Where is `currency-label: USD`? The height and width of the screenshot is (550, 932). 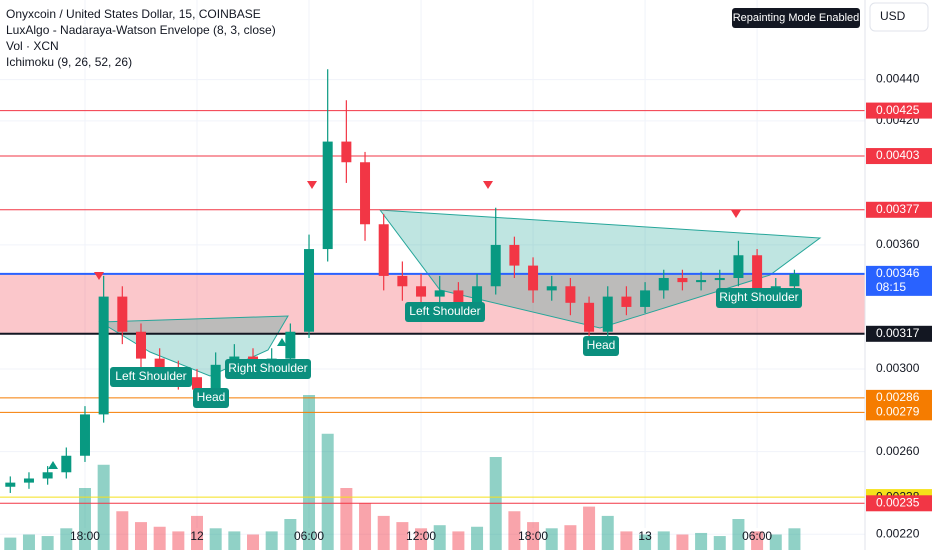 currency-label: USD is located at coordinates (893, 16).